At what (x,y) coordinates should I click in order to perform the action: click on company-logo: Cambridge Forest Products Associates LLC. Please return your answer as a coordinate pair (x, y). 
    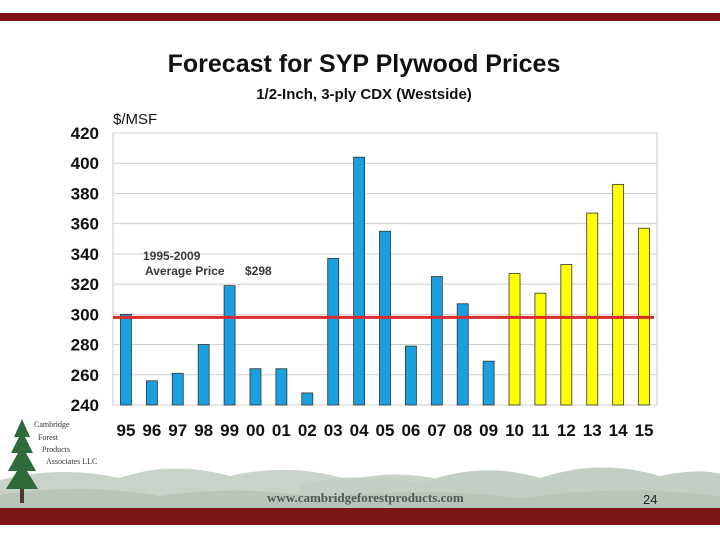
    Looking at the image, I should click on (58, 461).